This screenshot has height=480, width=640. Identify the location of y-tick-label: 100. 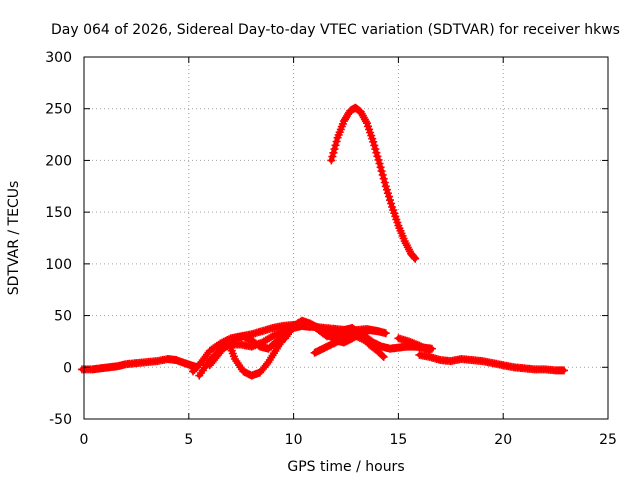
(58, 265).